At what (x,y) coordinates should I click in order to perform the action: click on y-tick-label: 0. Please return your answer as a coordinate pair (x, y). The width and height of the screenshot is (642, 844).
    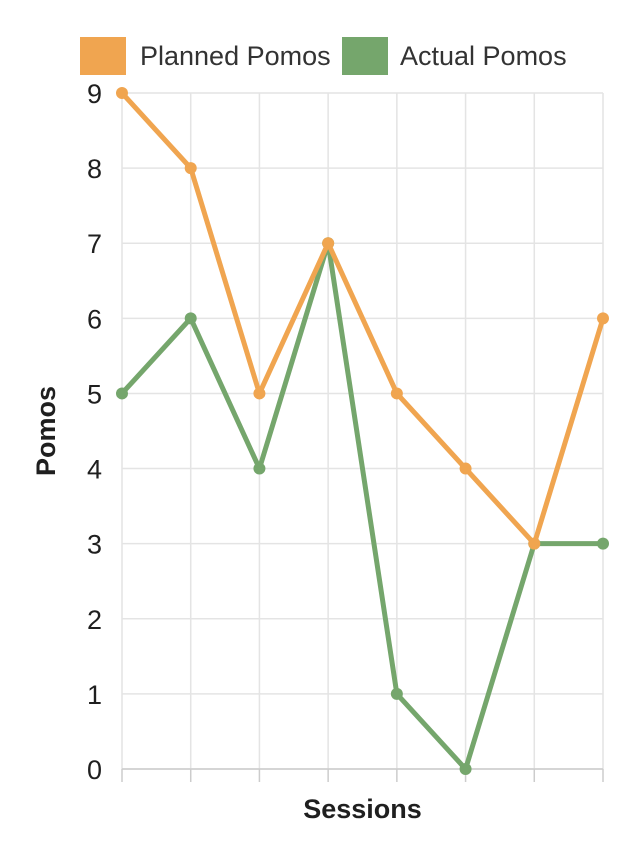
    Looking at the image, I should click on (94, 770).